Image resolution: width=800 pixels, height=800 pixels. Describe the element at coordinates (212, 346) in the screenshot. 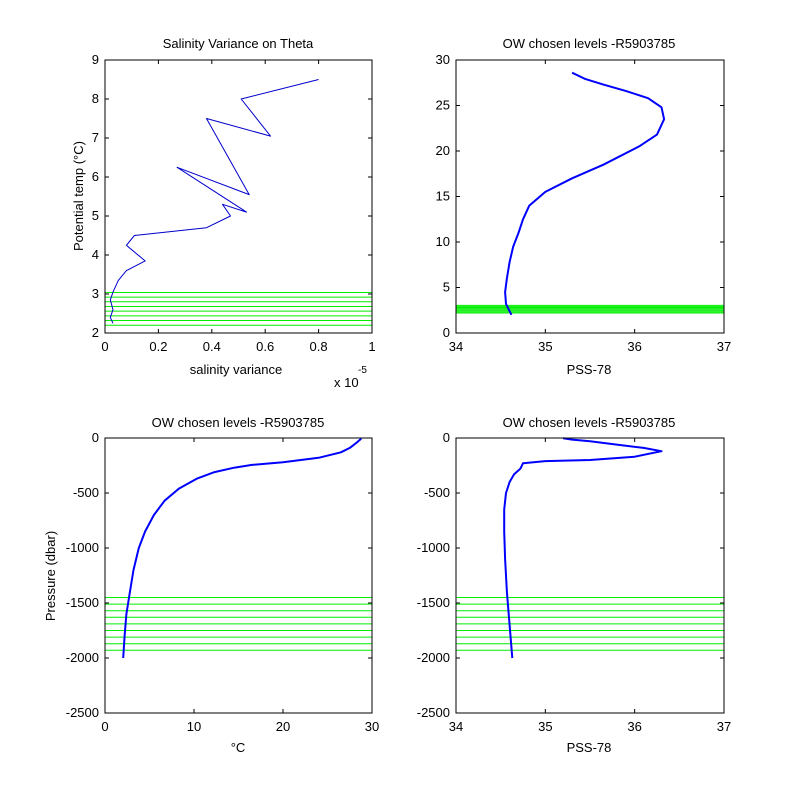

I see `x-tick-label: 0.4` at that location.